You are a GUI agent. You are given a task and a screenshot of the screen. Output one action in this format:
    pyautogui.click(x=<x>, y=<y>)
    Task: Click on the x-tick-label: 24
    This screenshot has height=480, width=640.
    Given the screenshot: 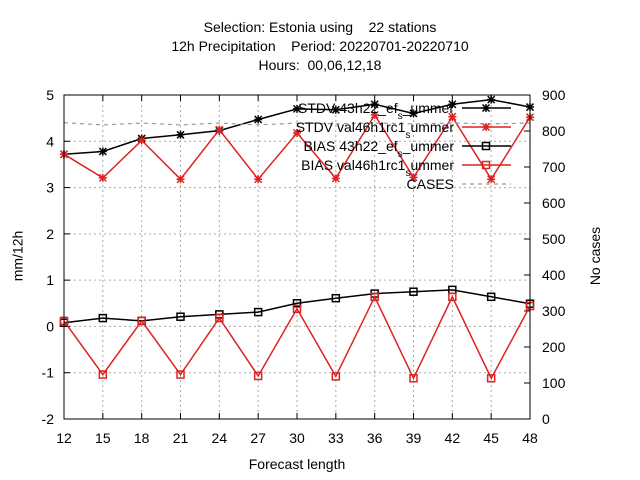 What is the action you would take?
    pyautogui.click(x=220, y=438)
    